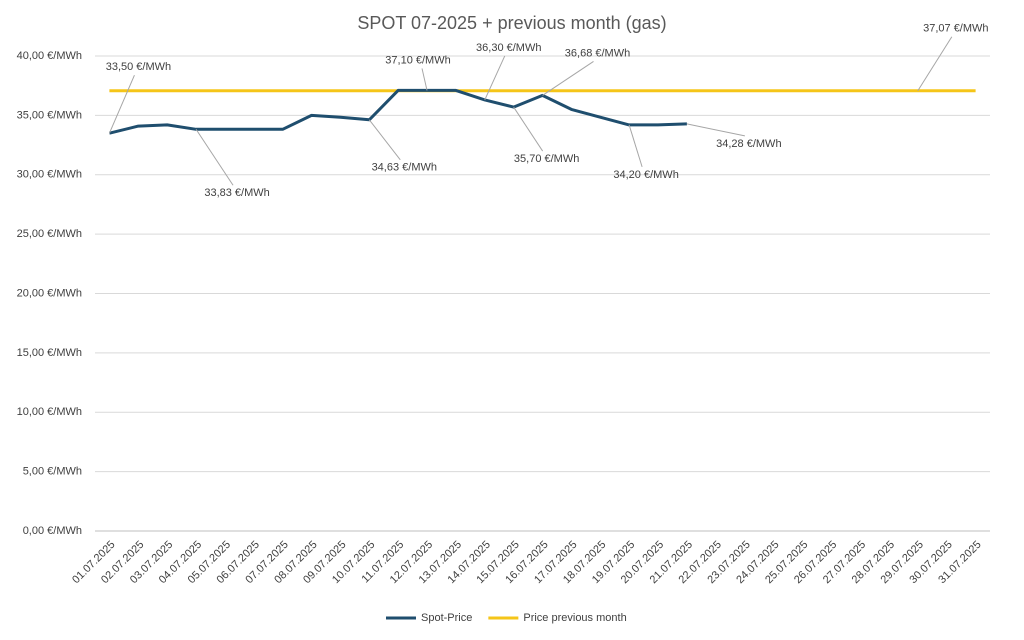 This screenshot has width=1024, height=640. Describe the element at coordinates (508, 48) in the screenshot. I see `data-label: 36,30 €/MWh` at that location.